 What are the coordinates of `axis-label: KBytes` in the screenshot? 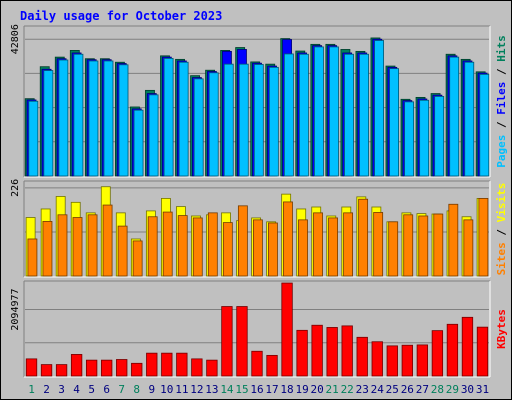 It's located at (501, 329).